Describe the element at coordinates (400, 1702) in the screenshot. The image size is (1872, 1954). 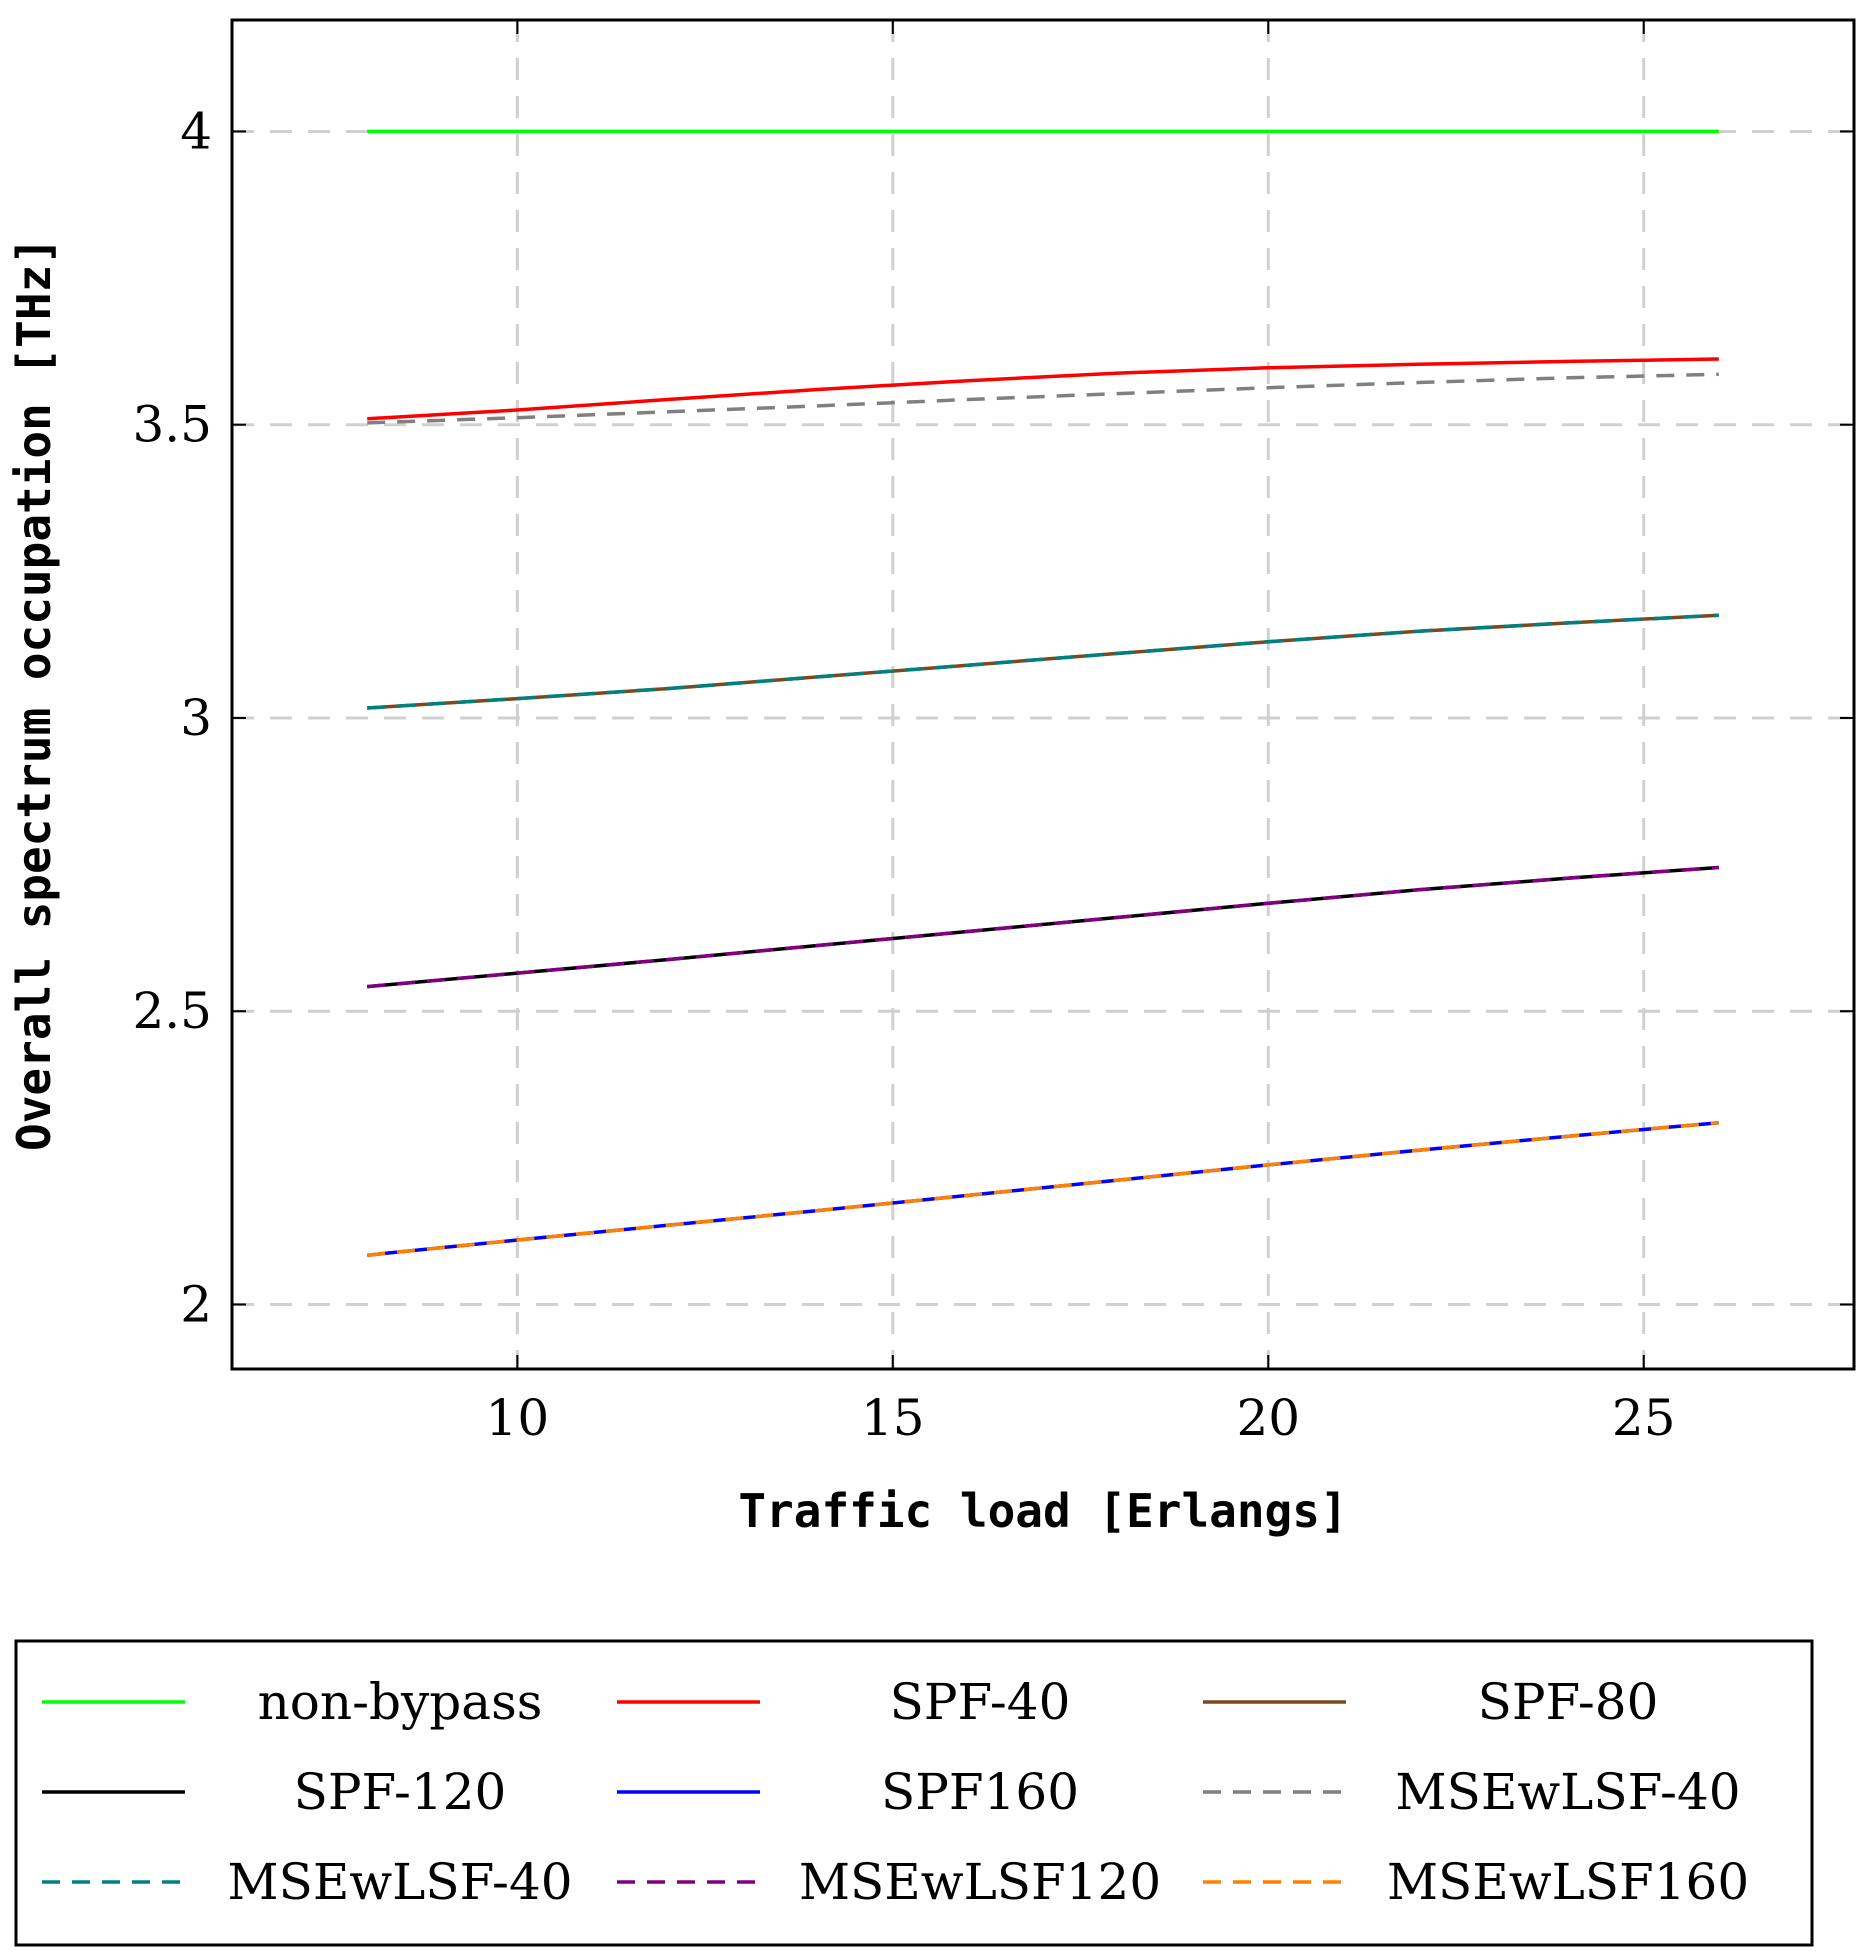
I see `legend-label: non-bypass` at that location.